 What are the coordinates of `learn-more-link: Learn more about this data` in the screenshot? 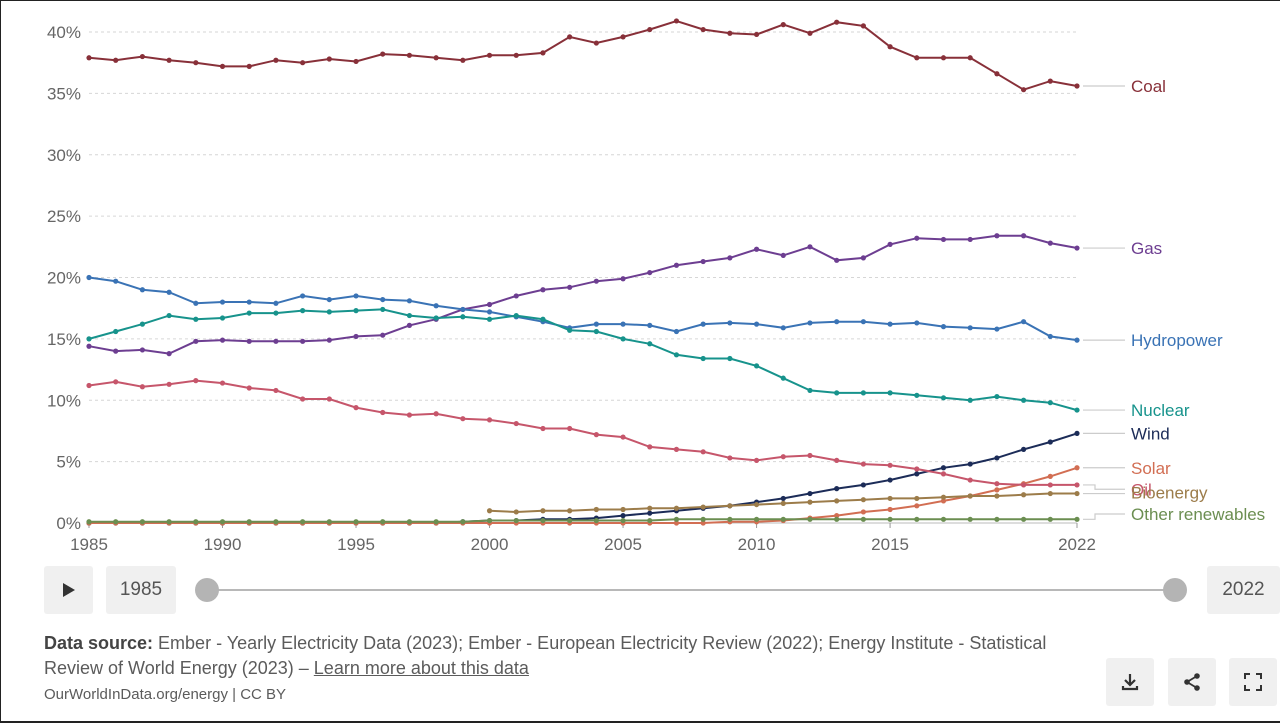 It's located at (421, 668).